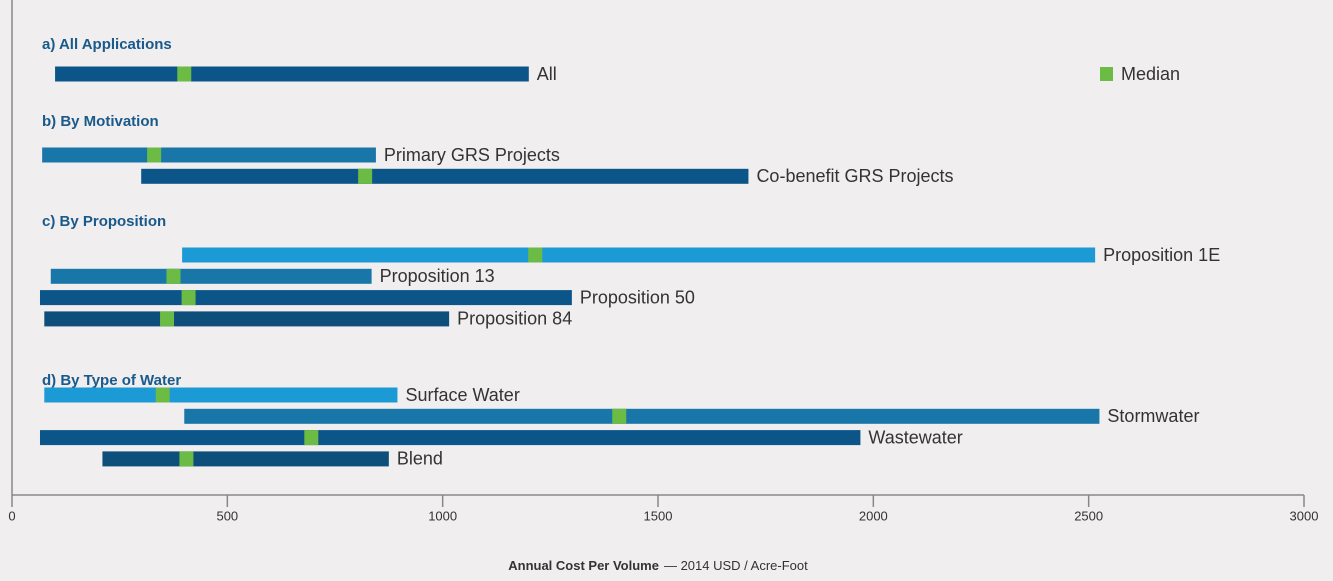 The width and height of the screenshot is (1333, 581). Describe the element at coordinates (107, 44) in the screenshot. I see `group-title: a) All Applications` at that location.